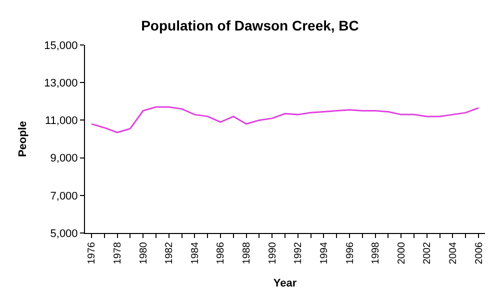  Describe the element at coordinates (64, 196) in the screenshot. I see `y-tick-label: 7,000` at that location.